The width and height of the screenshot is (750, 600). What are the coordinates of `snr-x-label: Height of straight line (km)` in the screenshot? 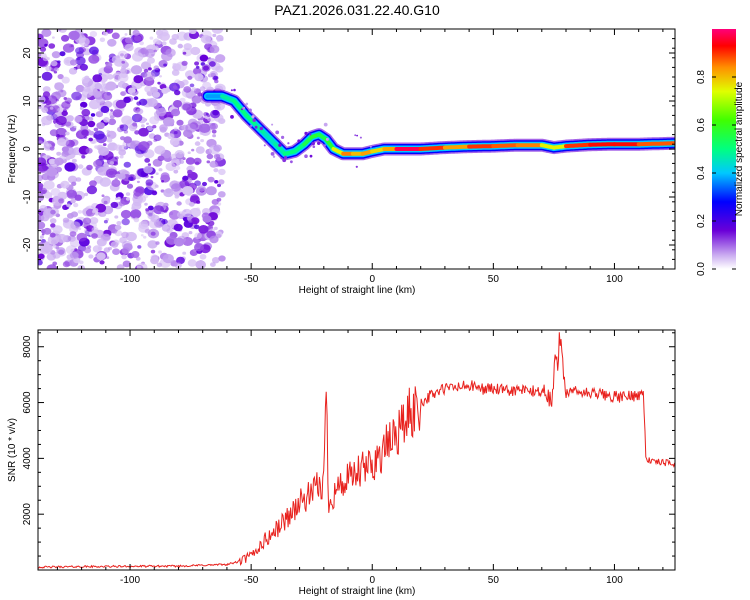 It's located at (357, 591).